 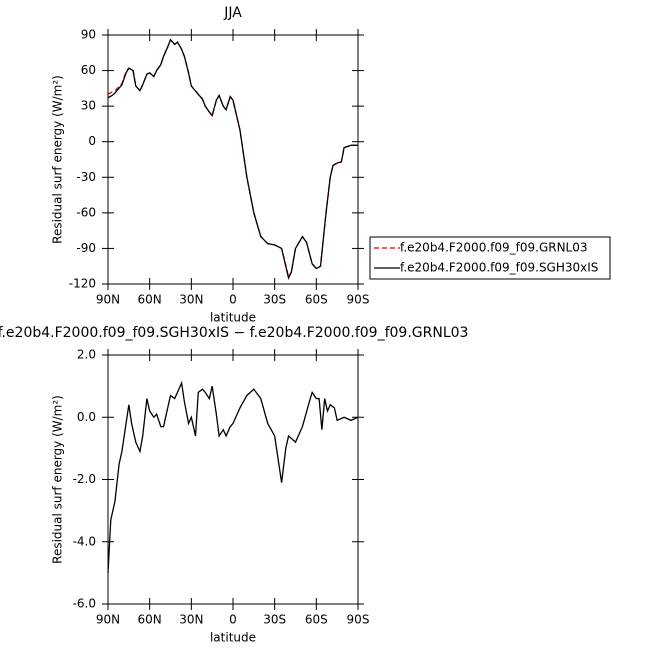 I want to click on y-tick-label: 90, so click(x=88, y=35).